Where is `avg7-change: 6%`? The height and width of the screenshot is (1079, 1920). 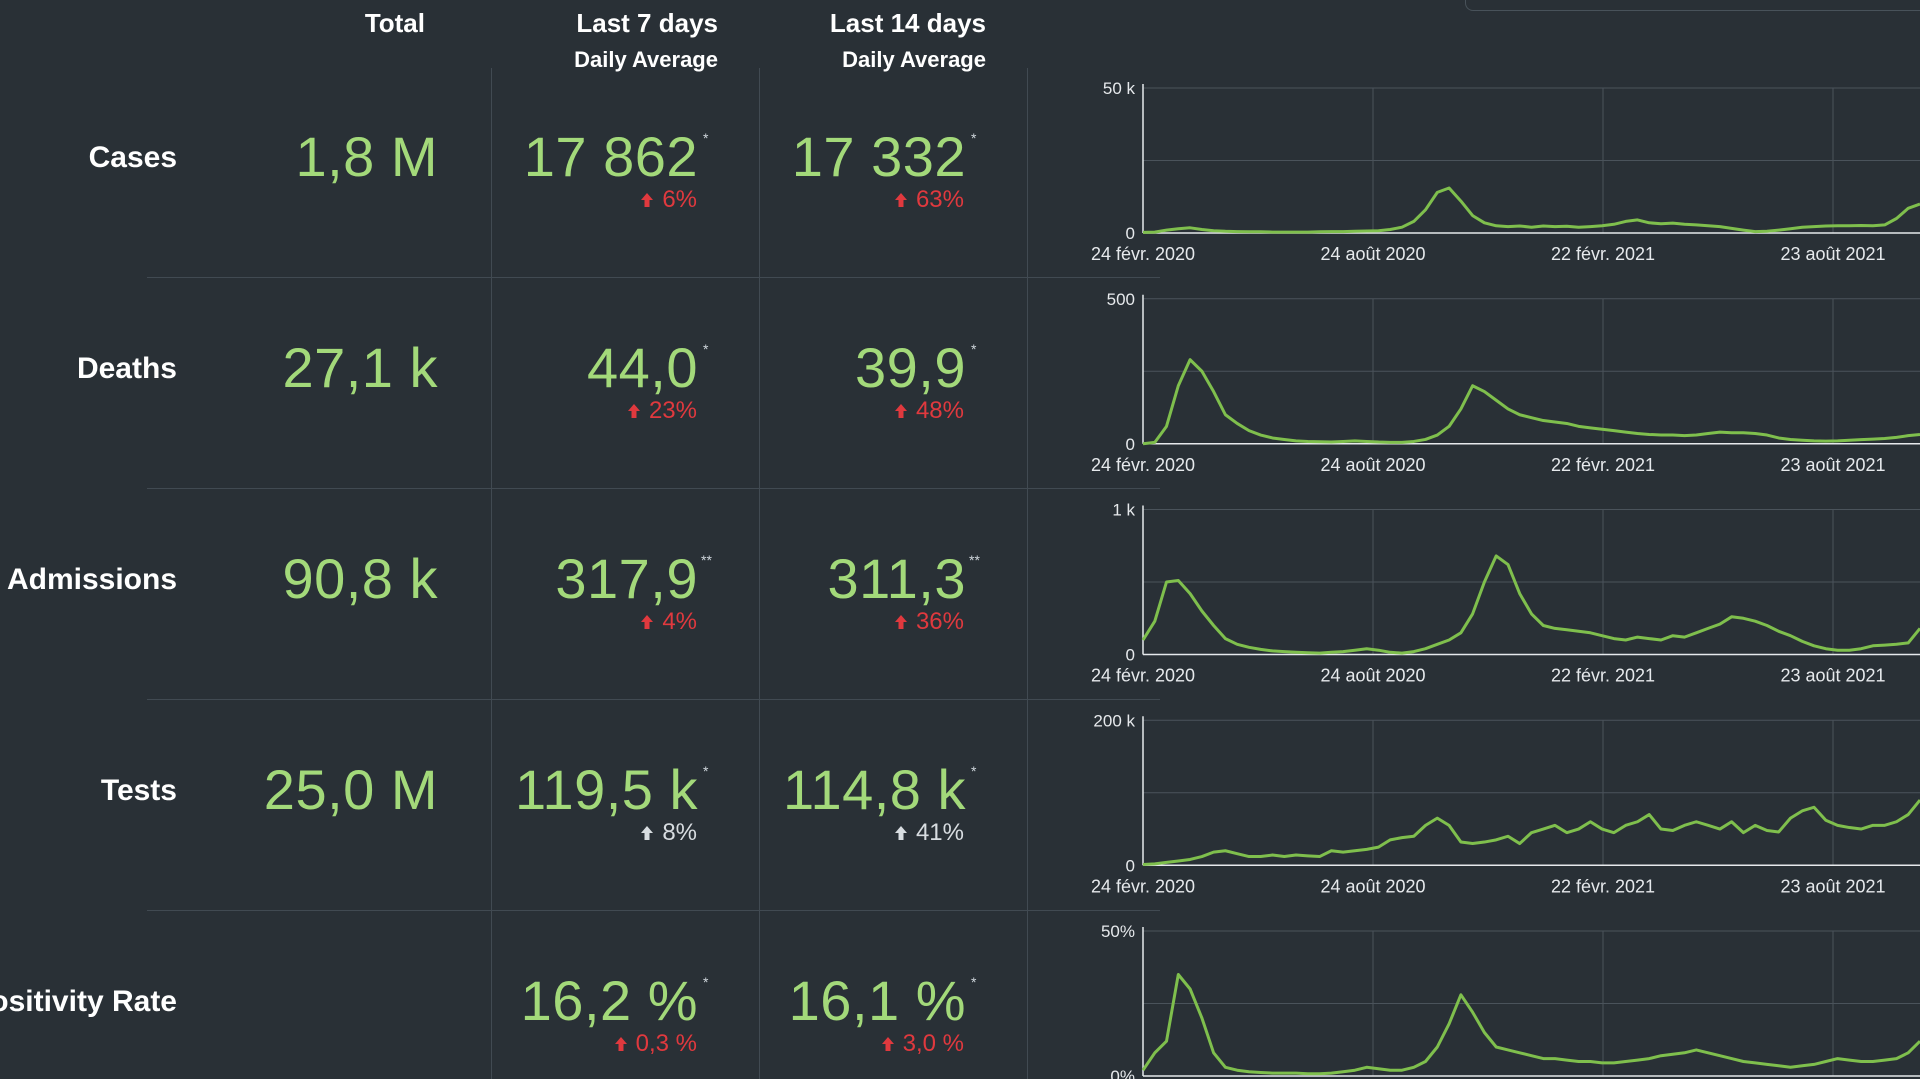 avg7-change: 6% is located at coordinates (668, 200).